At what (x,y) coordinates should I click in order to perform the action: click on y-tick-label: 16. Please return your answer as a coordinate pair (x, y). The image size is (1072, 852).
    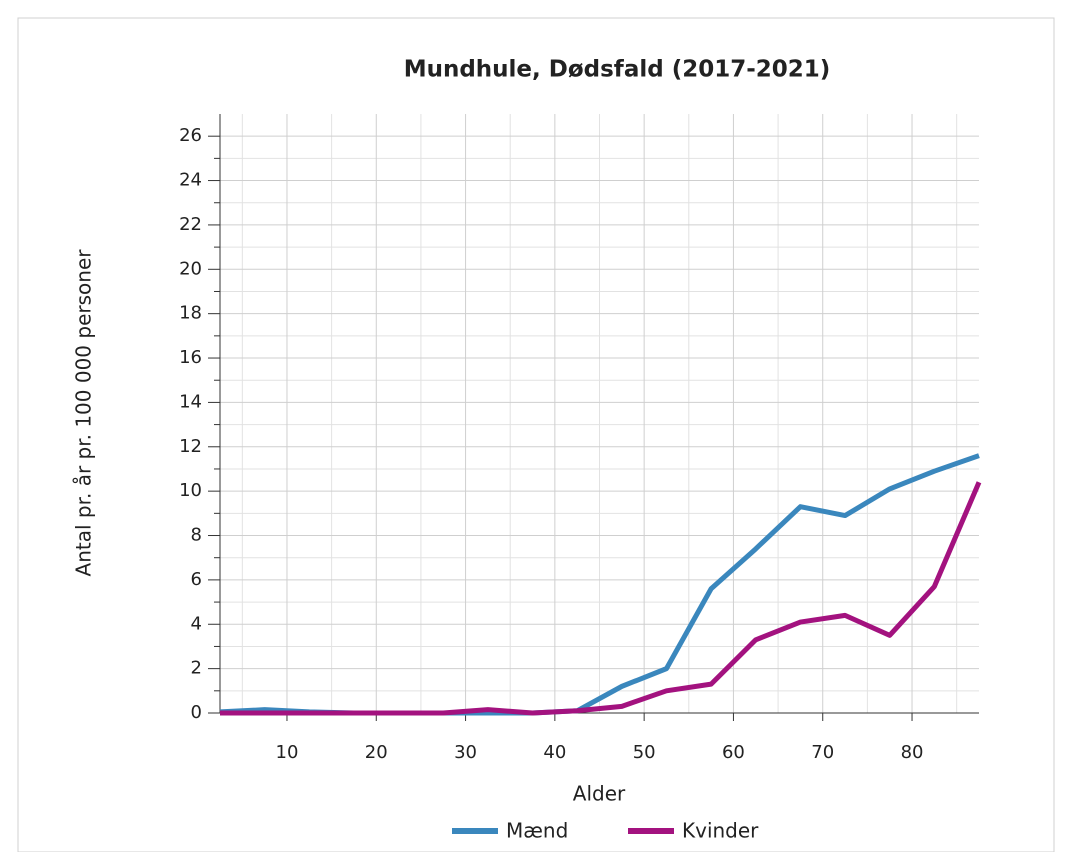
    Looking at the image, I should click on (190, 357).